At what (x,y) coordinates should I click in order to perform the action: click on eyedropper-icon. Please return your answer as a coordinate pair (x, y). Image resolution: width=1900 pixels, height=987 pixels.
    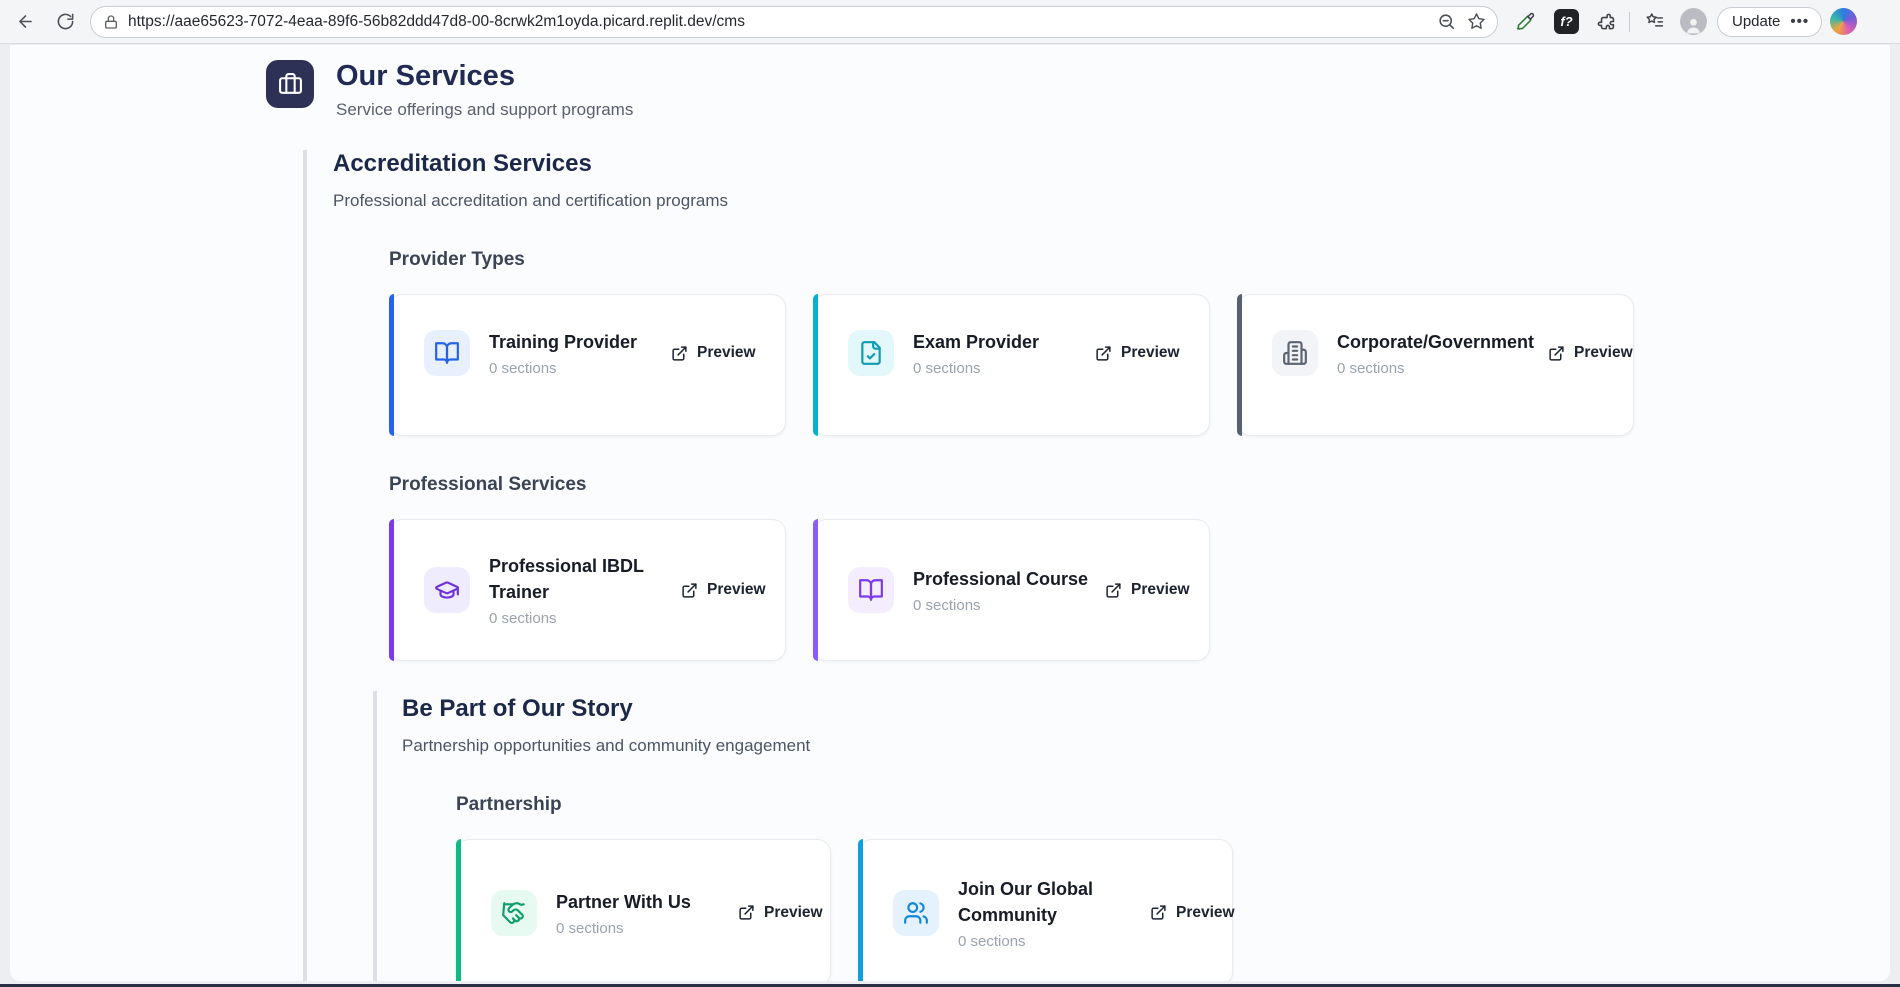
    Looking at the image, I should click on (1525, 21).